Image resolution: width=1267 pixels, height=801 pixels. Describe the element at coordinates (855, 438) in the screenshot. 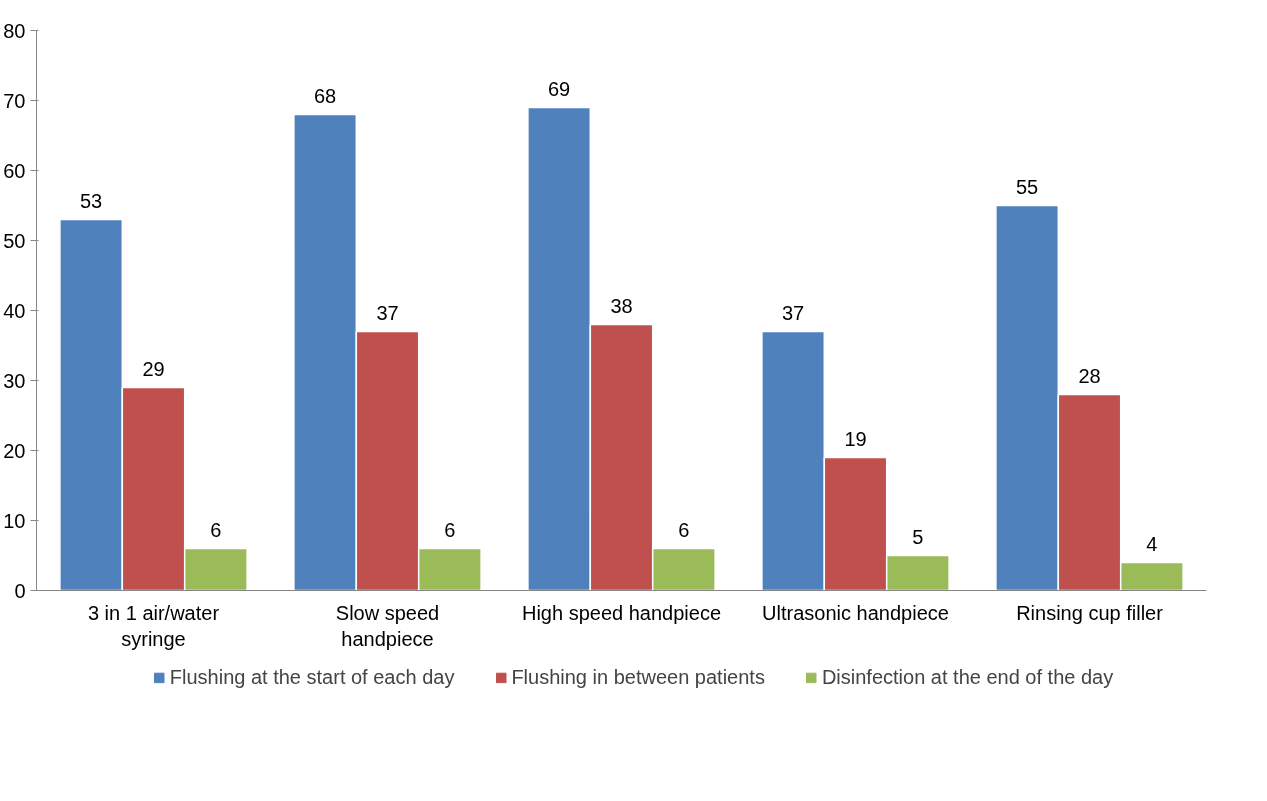

I see `data-label: 19` at that location.